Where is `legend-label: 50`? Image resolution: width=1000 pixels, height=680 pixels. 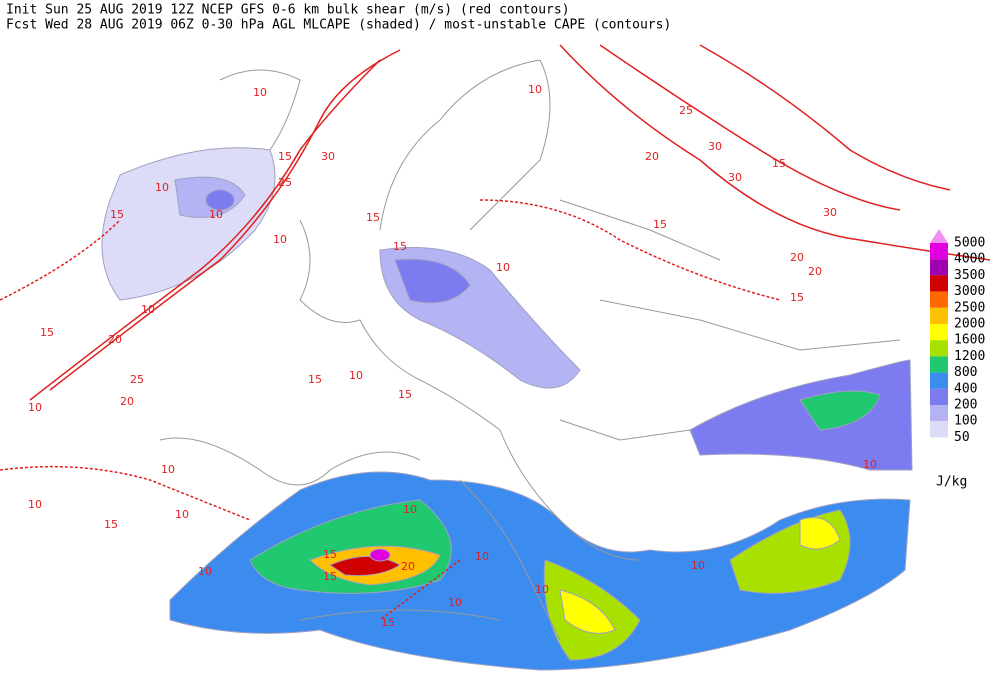 legend-label: 50 is located at coordinates (962, 437).